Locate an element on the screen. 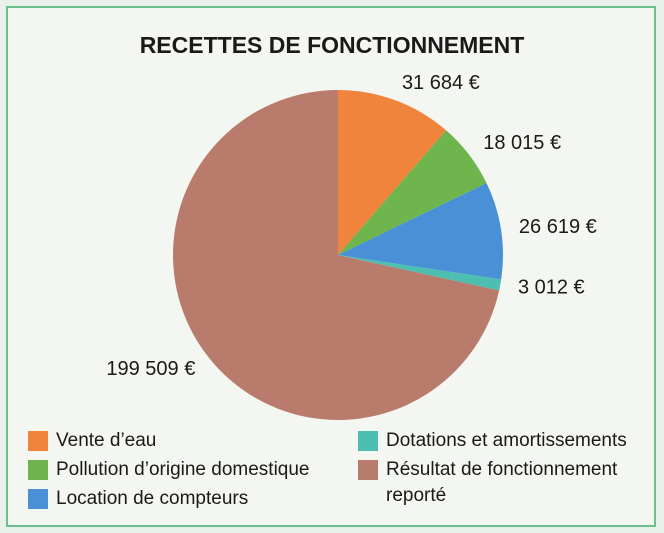  chart-title: RECETTES DE FONCTIONNEMENT is located at coordinates (332, 45).